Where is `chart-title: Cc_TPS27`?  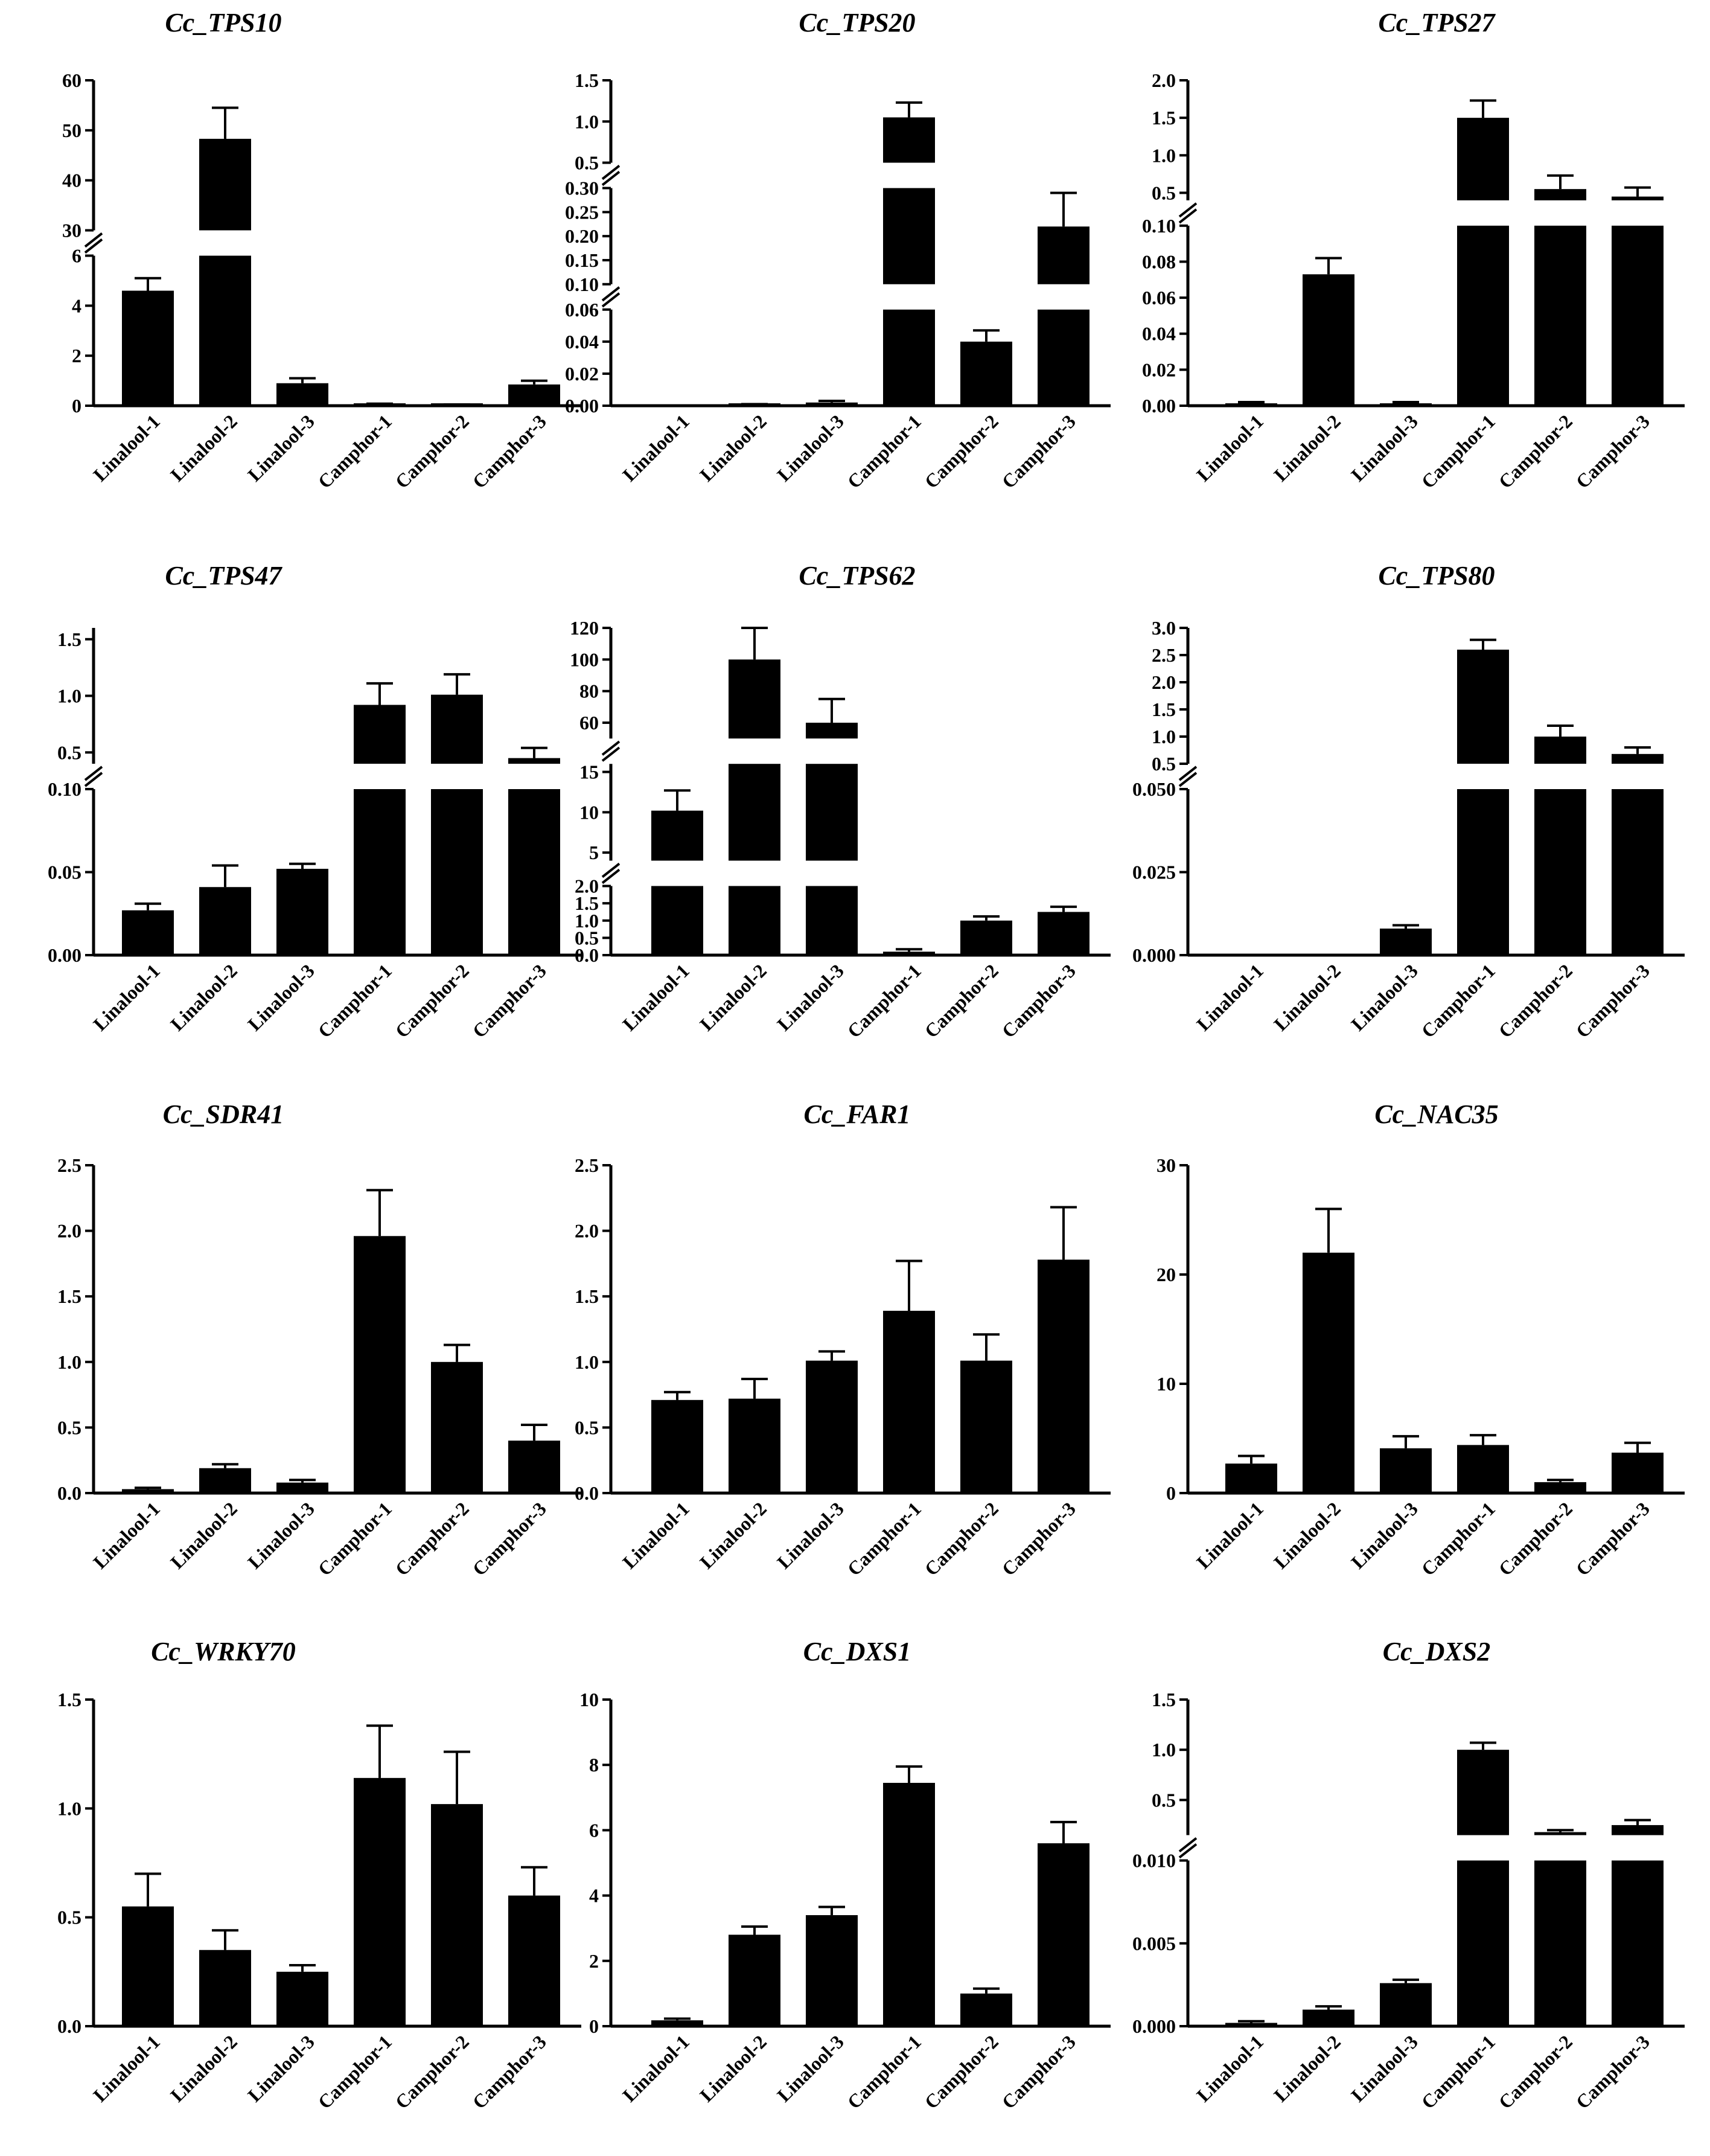
chart-title: Cc_TPS27 is located at coordinates (1437, 22).